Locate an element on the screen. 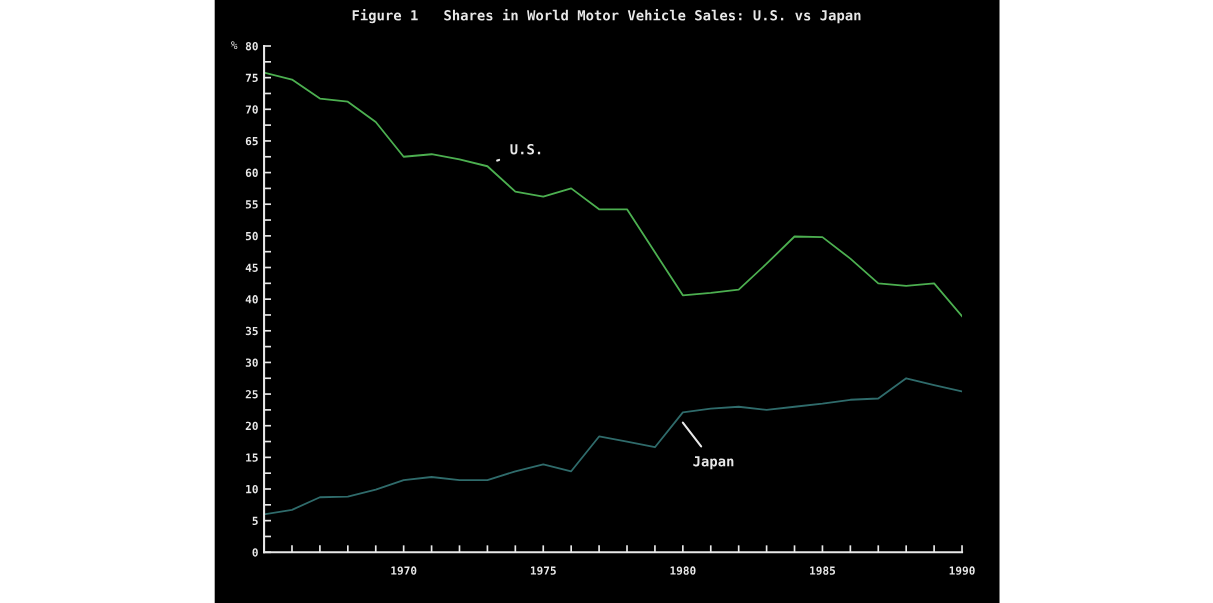 The height and width of the screenshot is (603, 1213). y-tick-label: 15 is located at coordinates (252, 457).